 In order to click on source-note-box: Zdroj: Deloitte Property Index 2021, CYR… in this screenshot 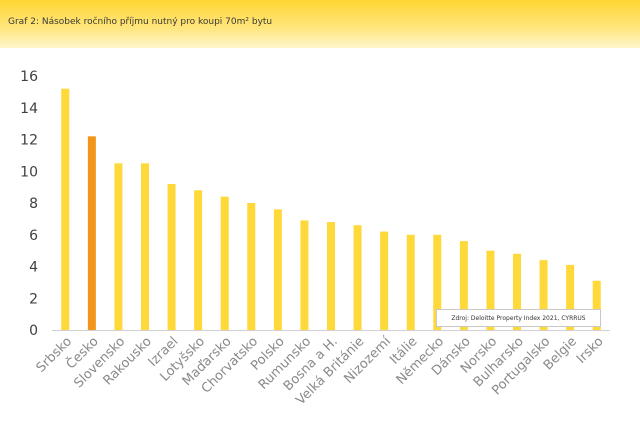, I will do `click(518, 318)`.